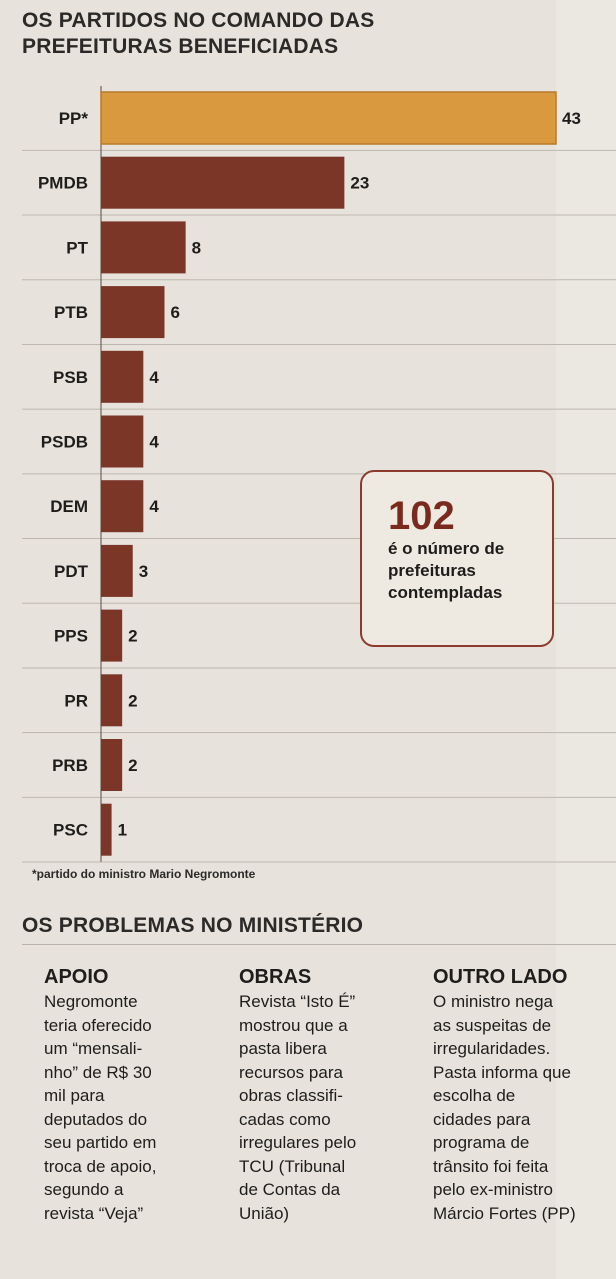  What do you see at coordinates (122, 506) in the screenshot?
I see `bar-dem` at bounding box center [122, 506].